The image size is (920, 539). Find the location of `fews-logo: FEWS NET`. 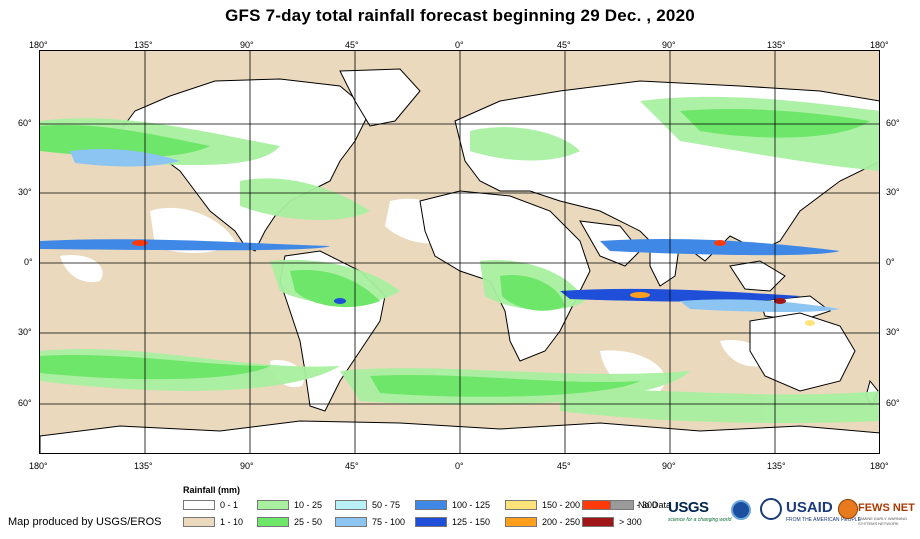

fews-logo: FEWS NET is located at coordinates (886, 508).